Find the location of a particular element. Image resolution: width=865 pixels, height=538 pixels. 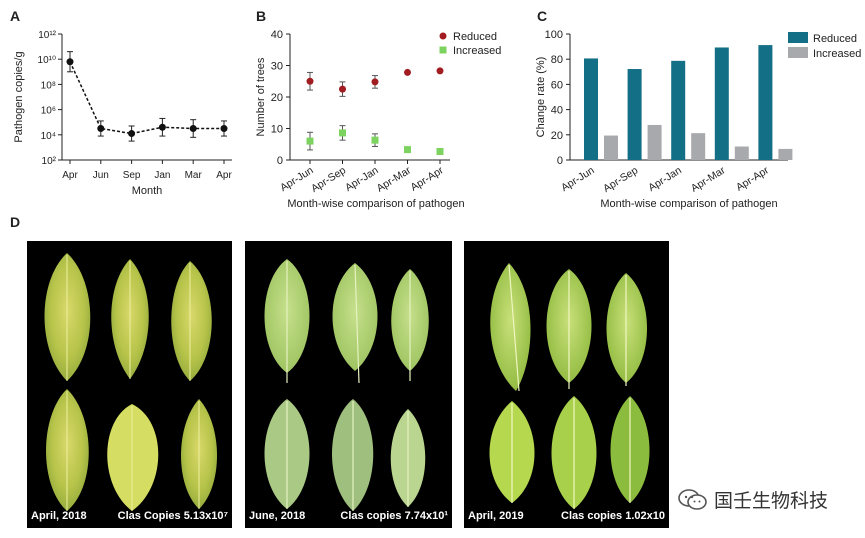

leaf-photo-panel-3: April, 2019 Clas copies 1.02x10 is located at coordinates (566, 384).